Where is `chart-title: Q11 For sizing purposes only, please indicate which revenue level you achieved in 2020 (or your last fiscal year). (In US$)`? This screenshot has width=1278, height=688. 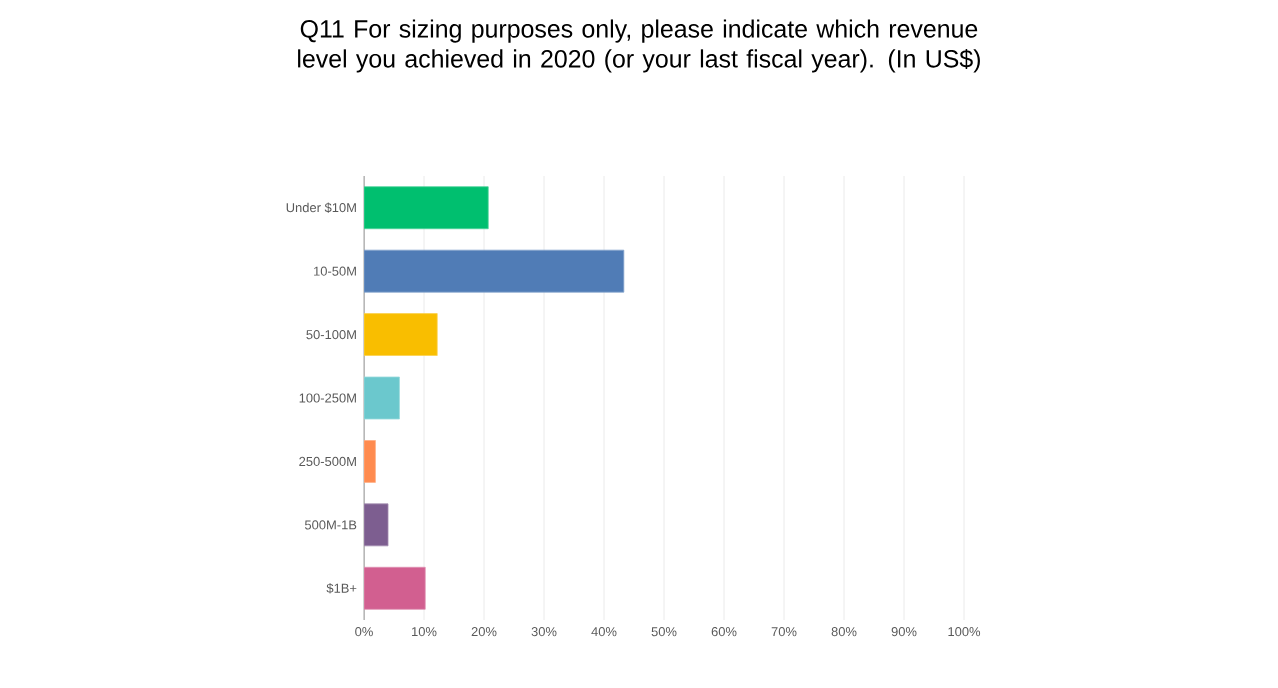
chart-title: Q11 For sizing purposes only, please indicate which revenue level you achieved in 2020 (or your last fiscal year). (In US$) is located at coordinates (639, 46).